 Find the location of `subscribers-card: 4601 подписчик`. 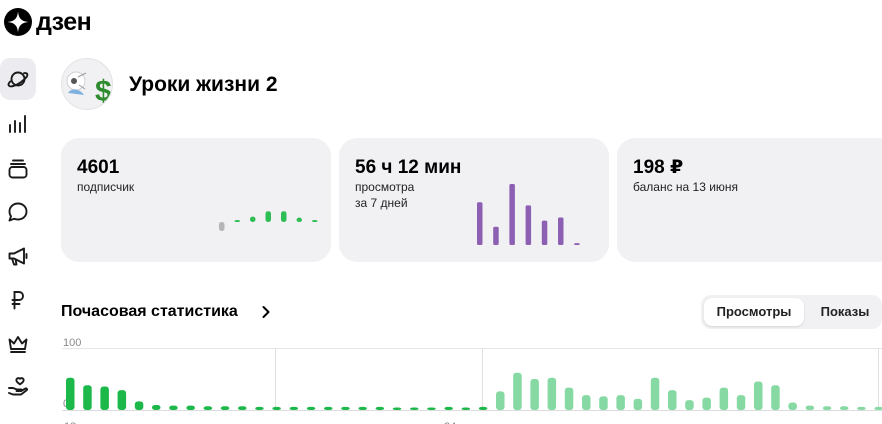

subscribers-card: 4601 подписчик is located at coordinates (196, 200).